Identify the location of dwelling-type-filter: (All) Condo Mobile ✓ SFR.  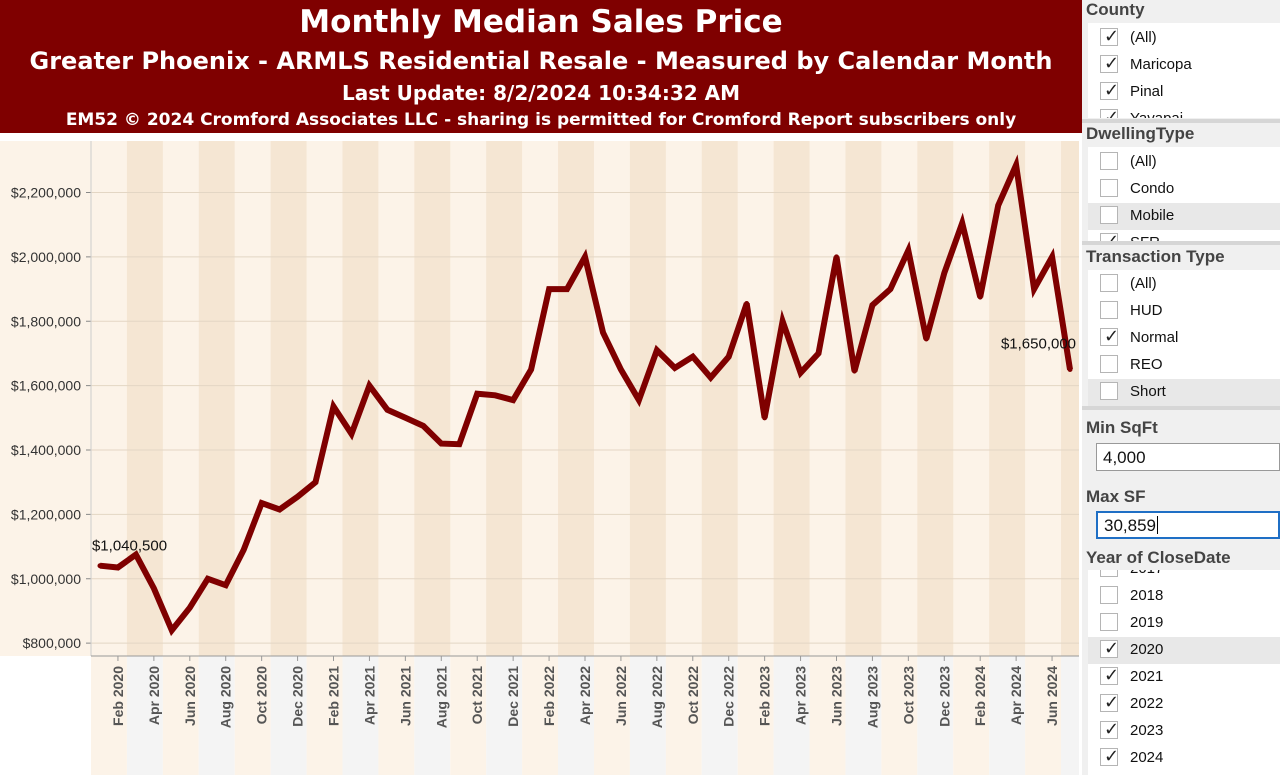
(1184, 194).